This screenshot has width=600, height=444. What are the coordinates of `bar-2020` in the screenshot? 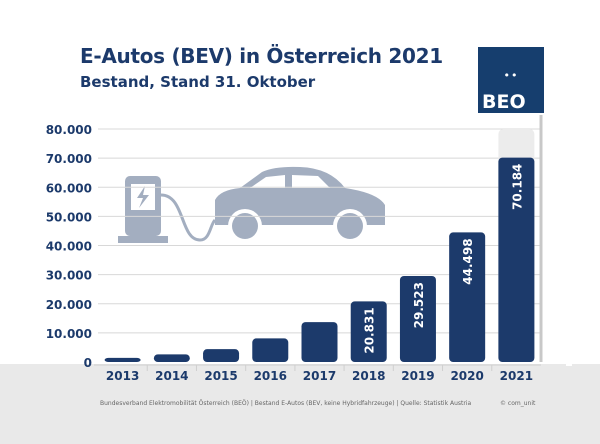 It's located at (467, 297).